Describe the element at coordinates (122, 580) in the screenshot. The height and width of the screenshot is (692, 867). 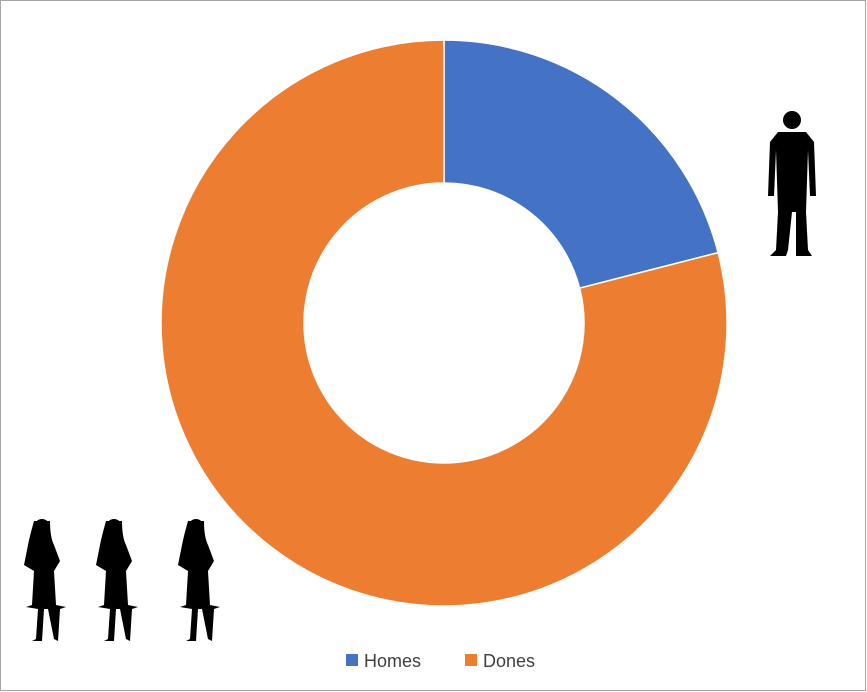
I see `woman-silhouettes` at that location.